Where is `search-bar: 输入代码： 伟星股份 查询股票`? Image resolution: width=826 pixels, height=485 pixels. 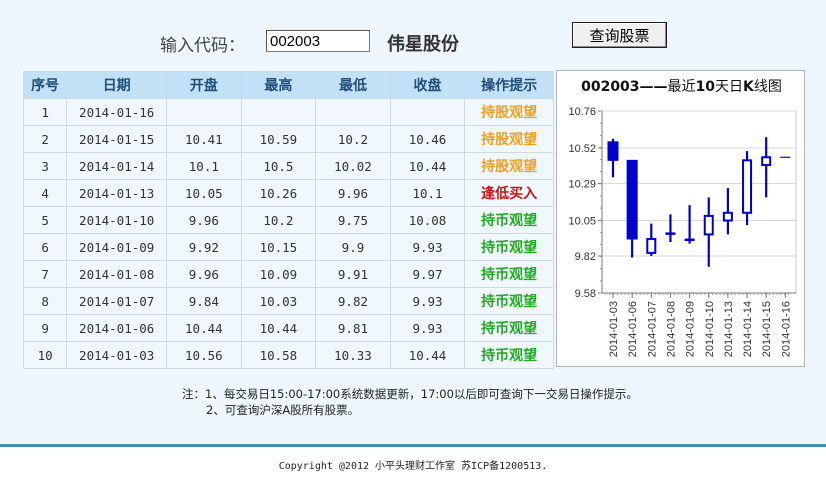 search-bar: 输入代码： 伟星股份 查询股票 is located at coordinates (413, 42).